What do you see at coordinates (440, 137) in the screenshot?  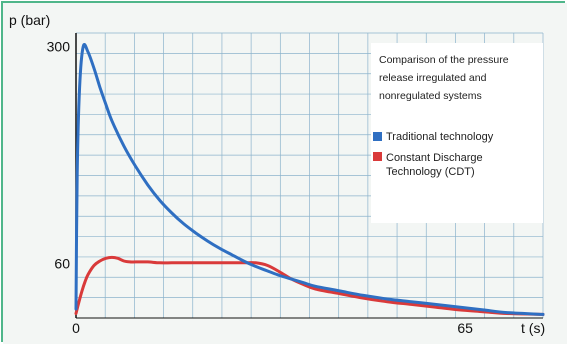 I see `legend-label-traditional: Traditional technology` at bounding box center [440, 137].